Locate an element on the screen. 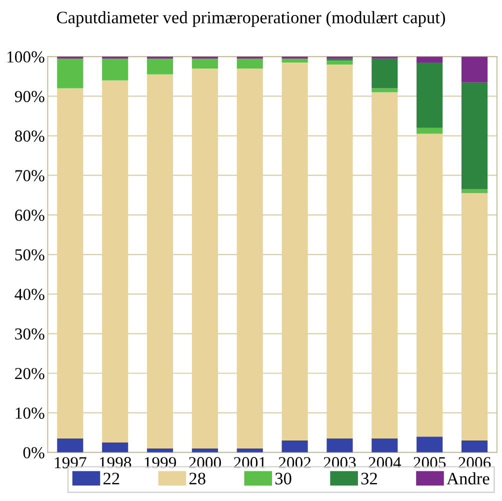 This screenshot has height=501, width=502. x-tick-label: 1998 is located at coordinates (116, 462).